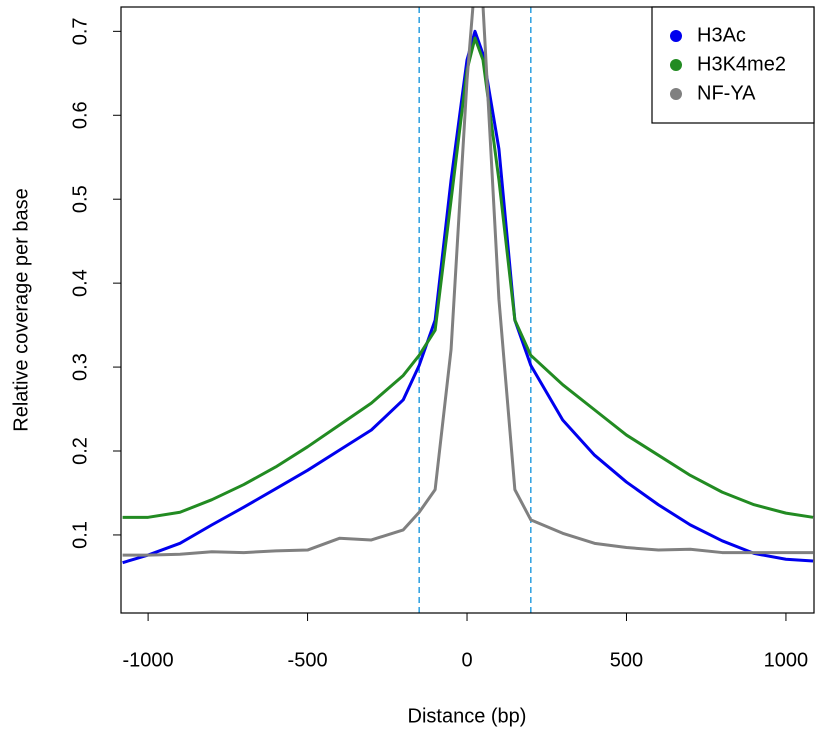  Describe the element at coordinates (80, 31) in the screenshot. I see `y-tick-label: 0.7` at that location.